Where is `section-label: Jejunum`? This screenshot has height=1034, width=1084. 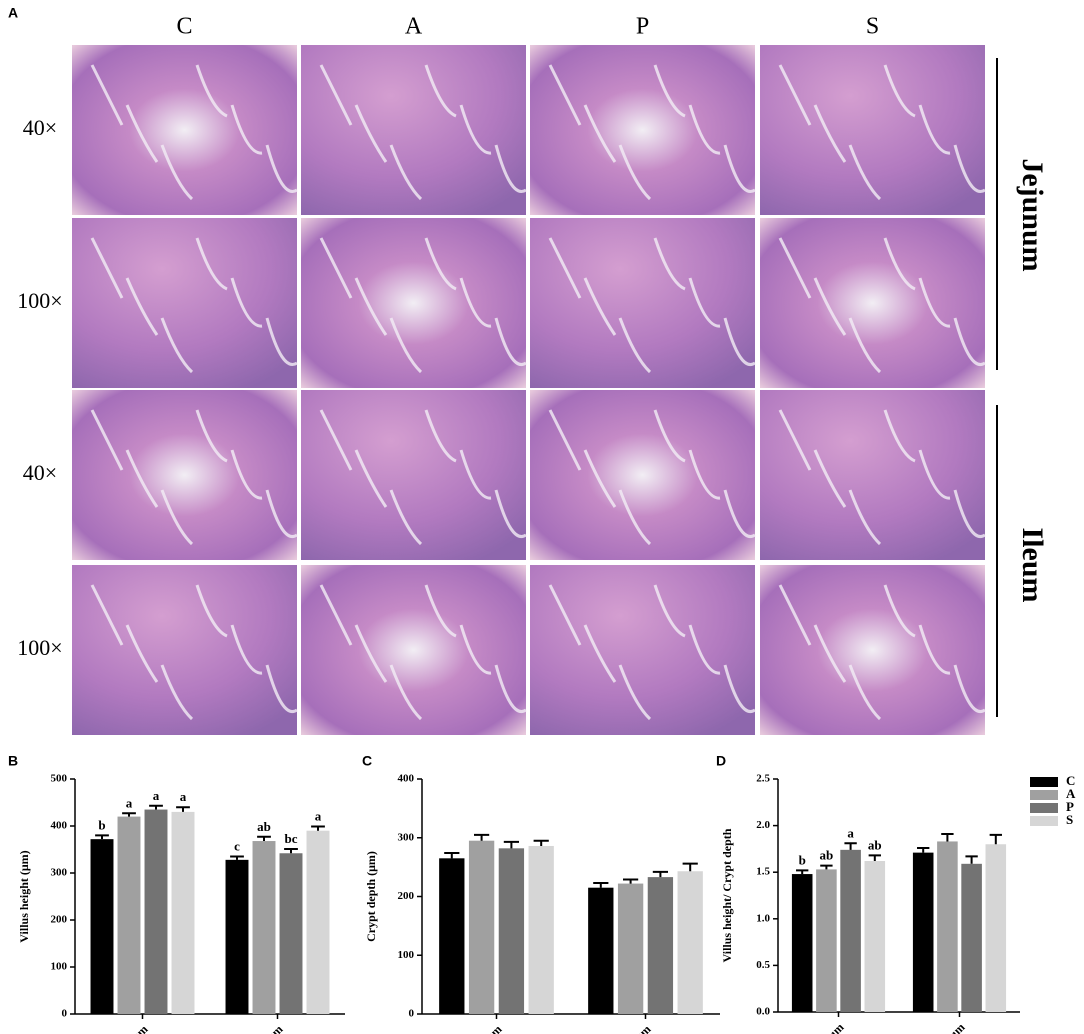
section-label: Jejunum is located at coordinates (1032, 214).